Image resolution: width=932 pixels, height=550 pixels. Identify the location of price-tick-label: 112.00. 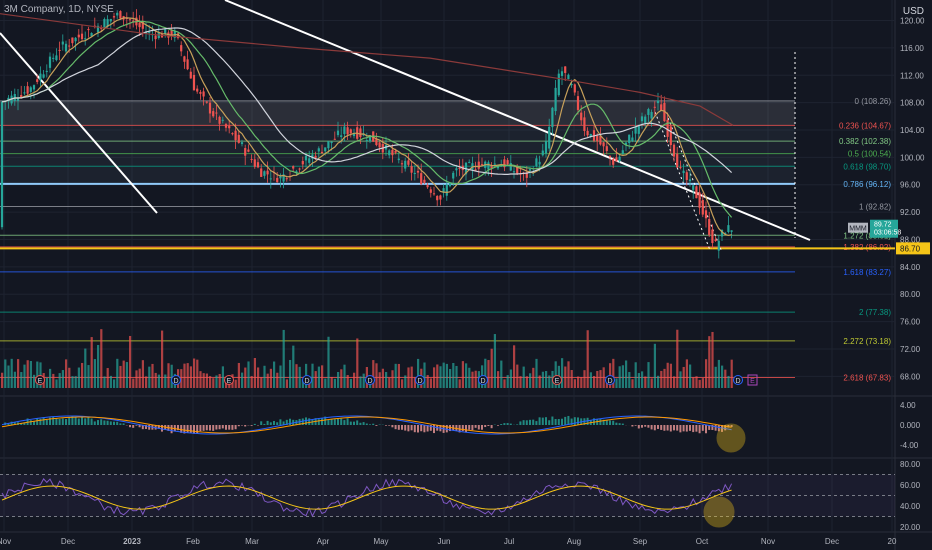
(912, 75).